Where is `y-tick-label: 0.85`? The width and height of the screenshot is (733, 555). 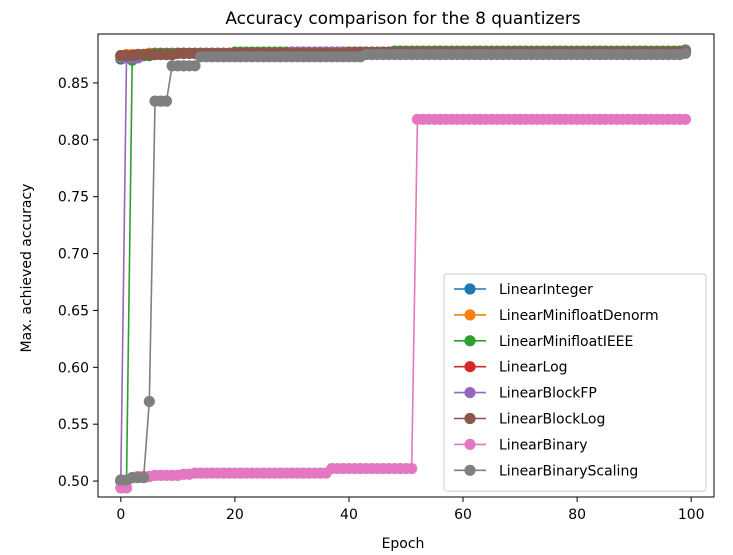
y-tick-label: 0.85 is located at coordinates (73, 84).